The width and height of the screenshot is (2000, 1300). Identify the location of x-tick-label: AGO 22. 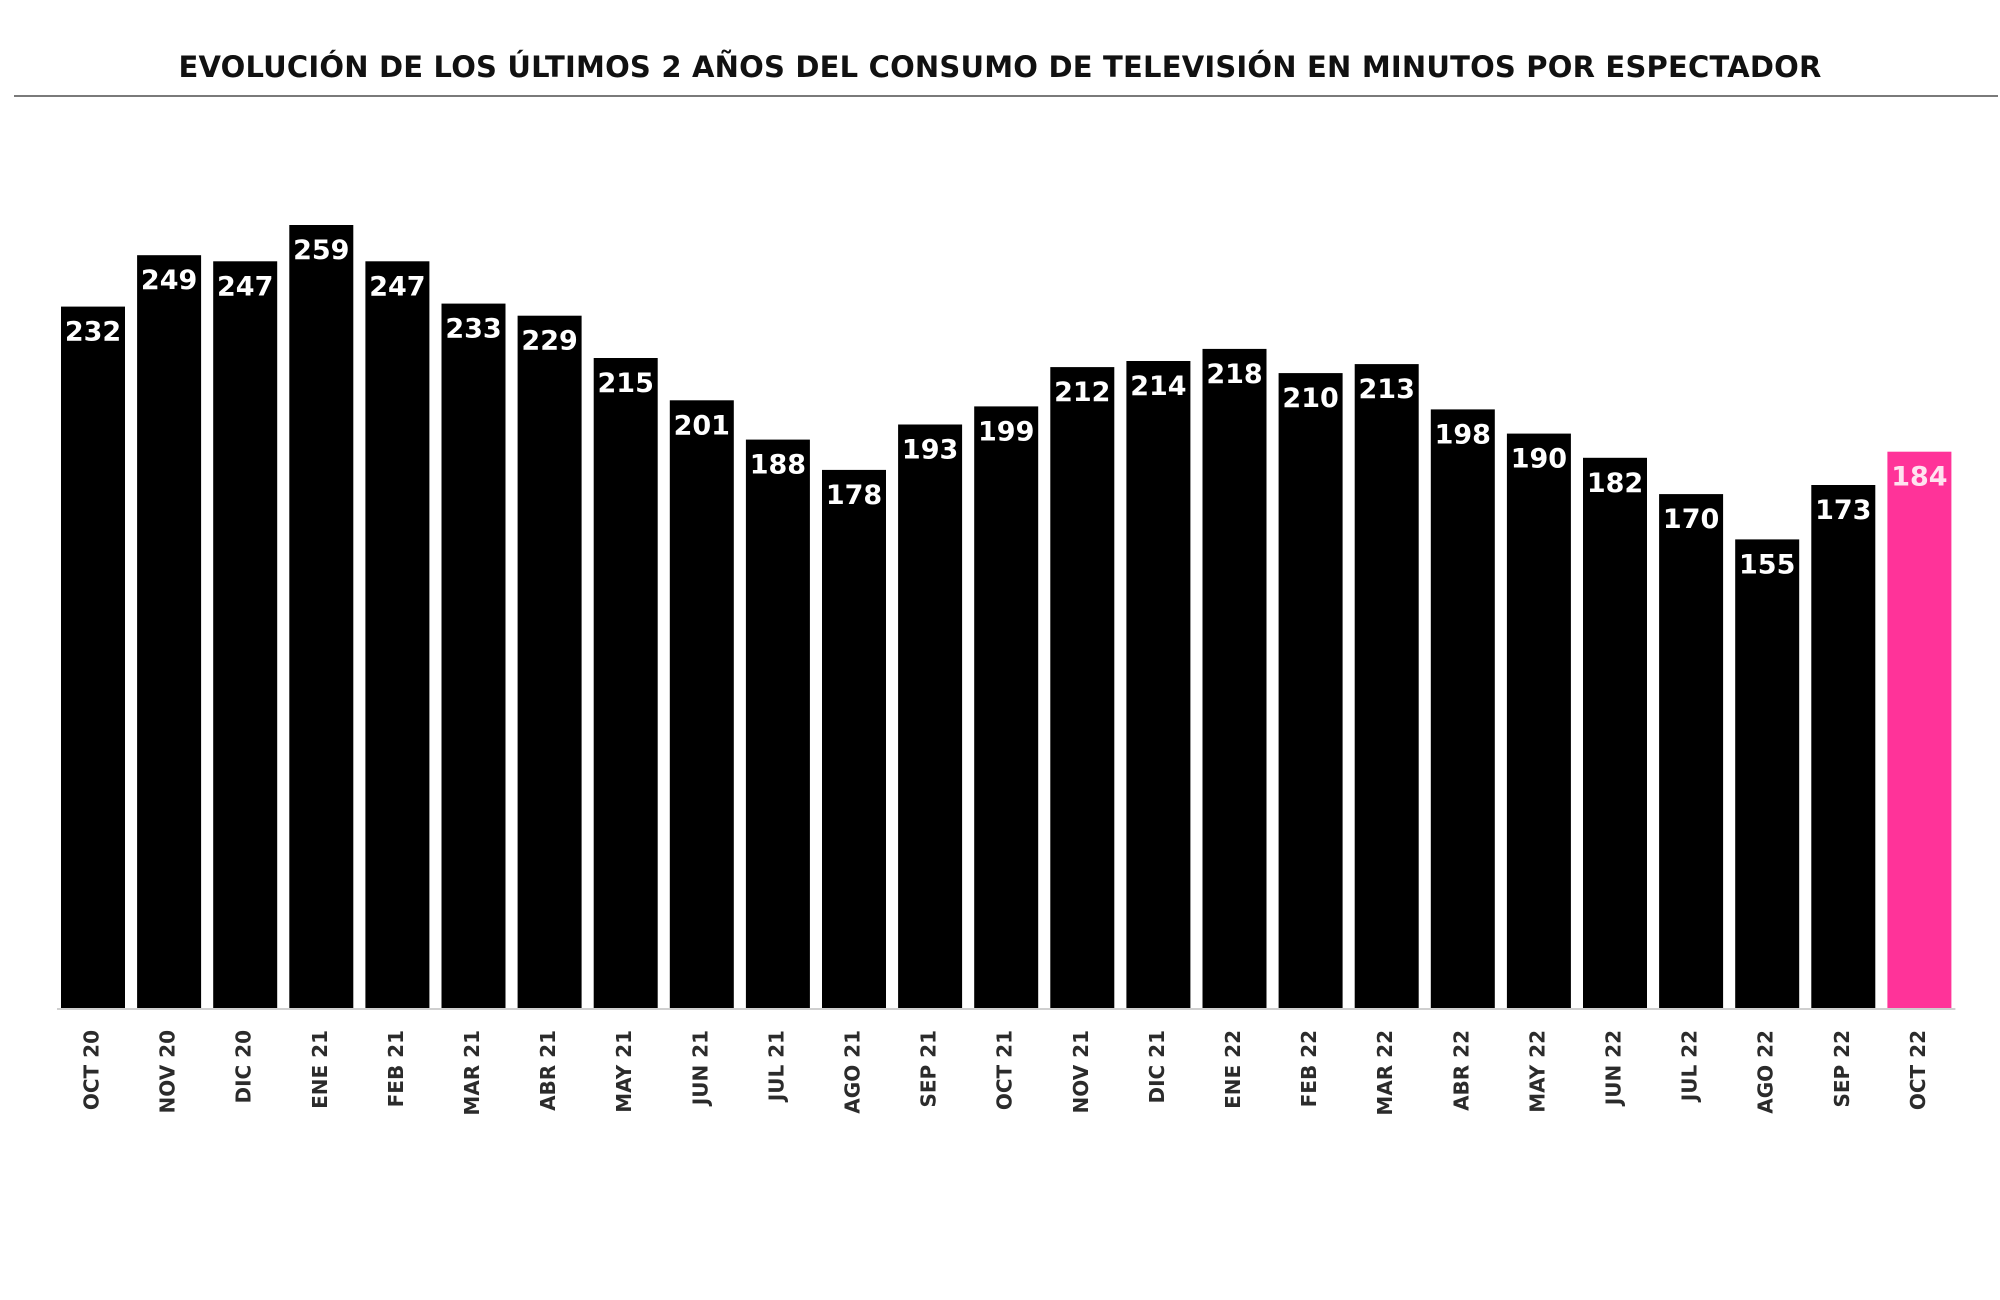
(1766, 1072).